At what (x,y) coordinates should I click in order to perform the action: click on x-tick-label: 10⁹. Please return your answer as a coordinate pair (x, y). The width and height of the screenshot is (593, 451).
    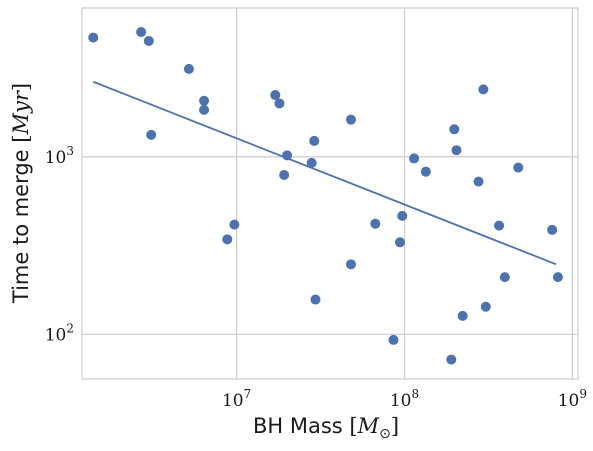
    Looking at the image, I should click on (572, 399).